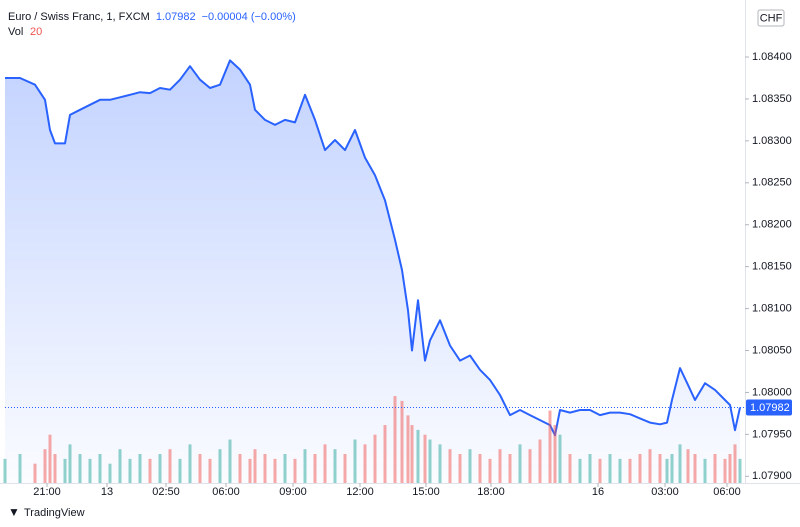 This screenshot has height=527, width=800. I want to click on x-tick-label: 12:00, so click(360, 492).